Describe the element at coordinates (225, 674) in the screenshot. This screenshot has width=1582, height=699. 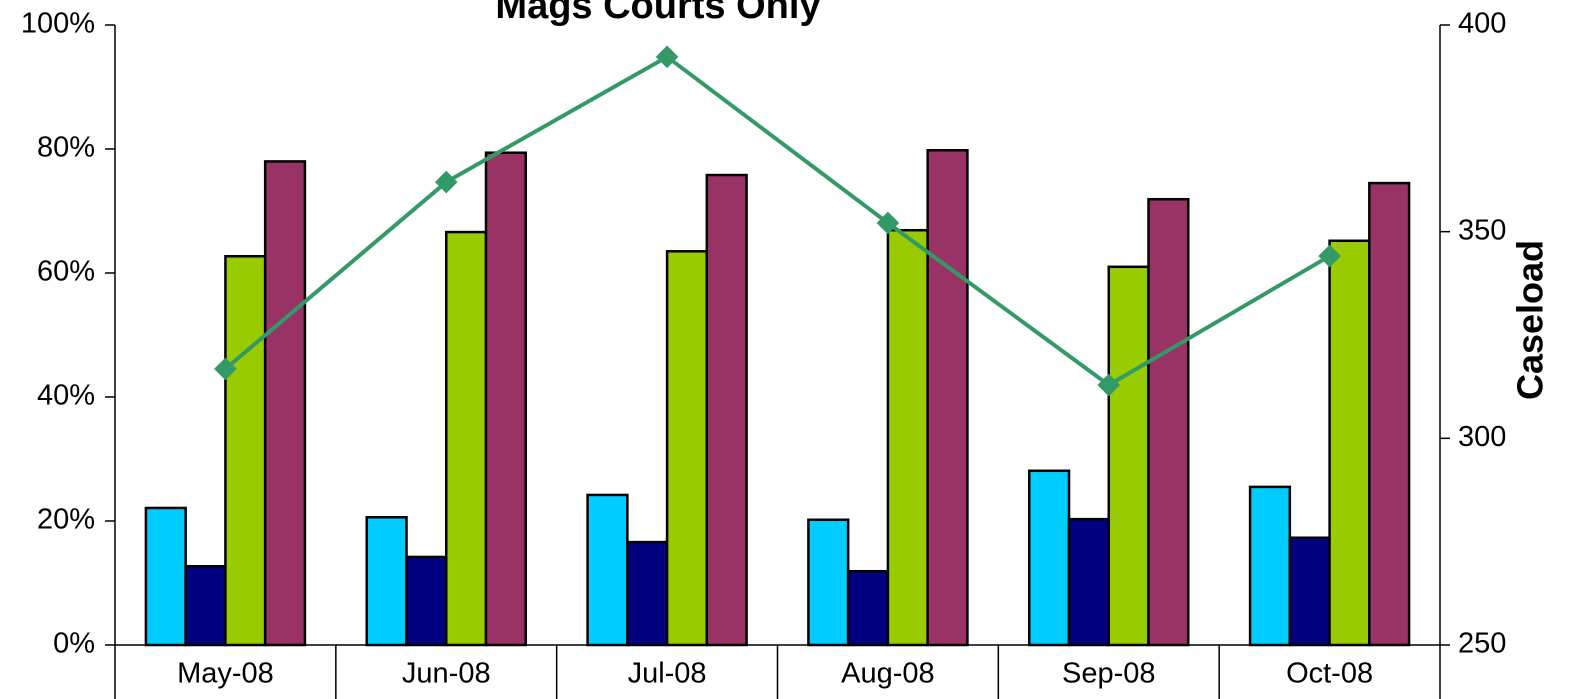
I see `x-tick-label: May-08` at that location.